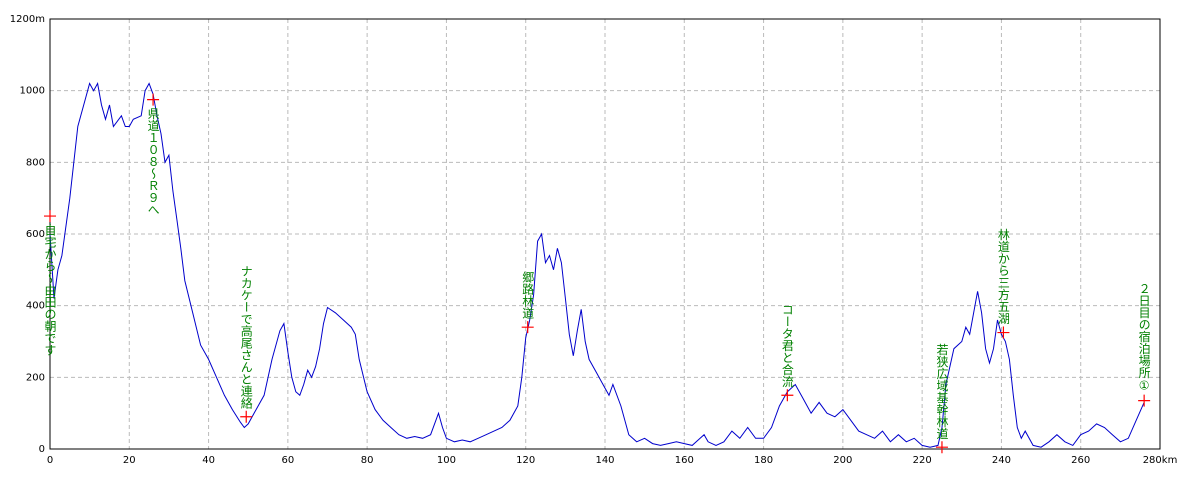  What do you see at coordinates (763, 460) in the screenshot?
I see `x-tick-label: 180` at bounding box center [763, 460].